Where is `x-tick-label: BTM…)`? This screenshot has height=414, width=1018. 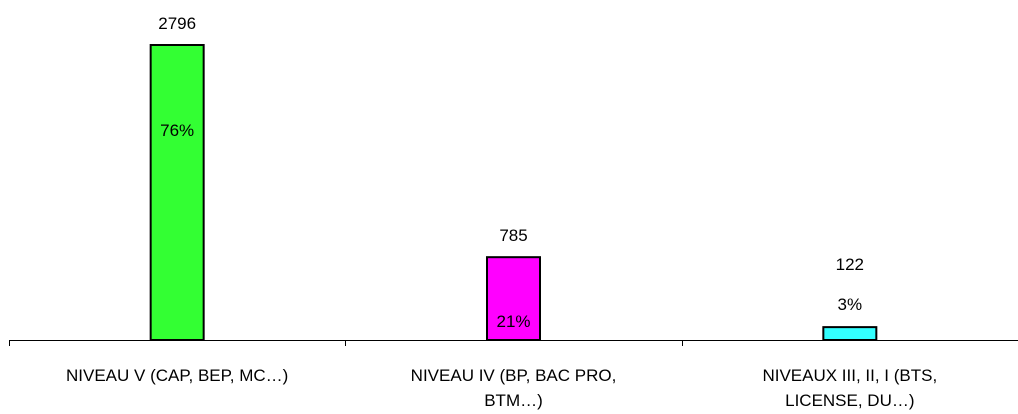 x-tick-label: BTM…) is located at coordinates (513, 400).